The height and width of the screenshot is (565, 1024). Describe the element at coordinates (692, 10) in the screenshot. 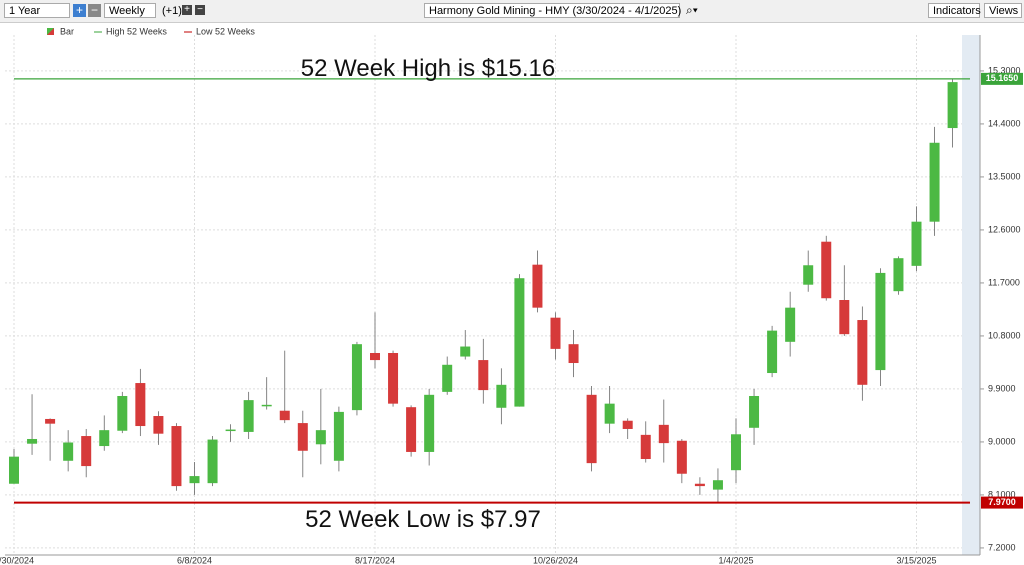

I see `search-icon: ⌕▾` at that location.